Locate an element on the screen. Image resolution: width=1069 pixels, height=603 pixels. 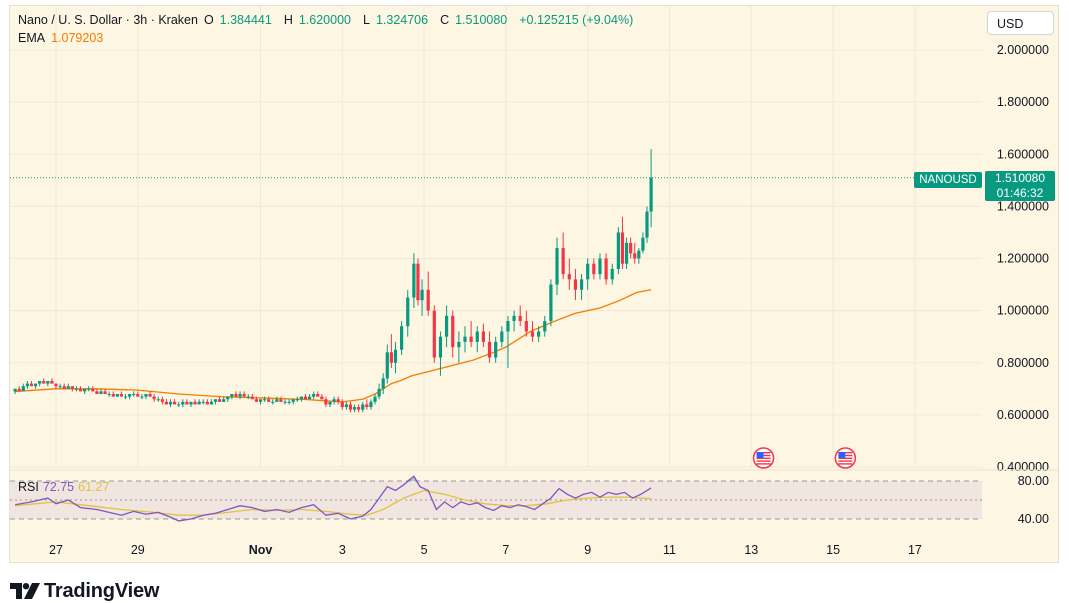
currency-button: USD is located at coordinates (1020, 23).